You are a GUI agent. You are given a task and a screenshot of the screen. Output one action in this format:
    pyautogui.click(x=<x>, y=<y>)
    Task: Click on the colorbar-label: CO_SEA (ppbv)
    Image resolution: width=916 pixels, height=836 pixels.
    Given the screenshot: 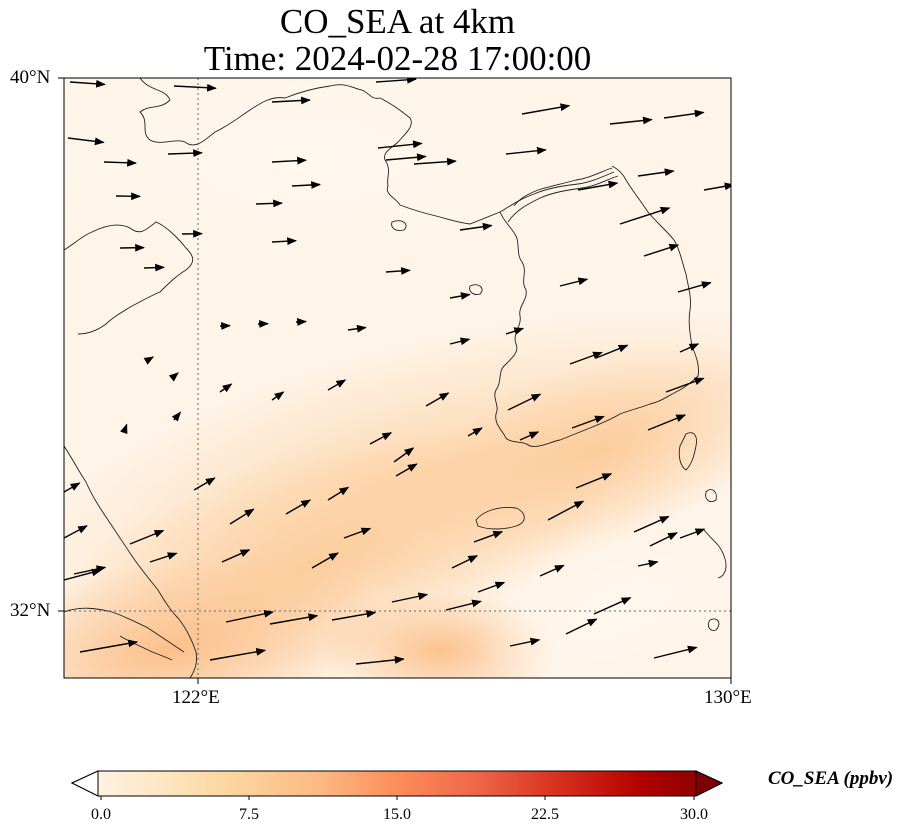 What is the action you would take?
    pyautogui.click(x=831, y=778)
    